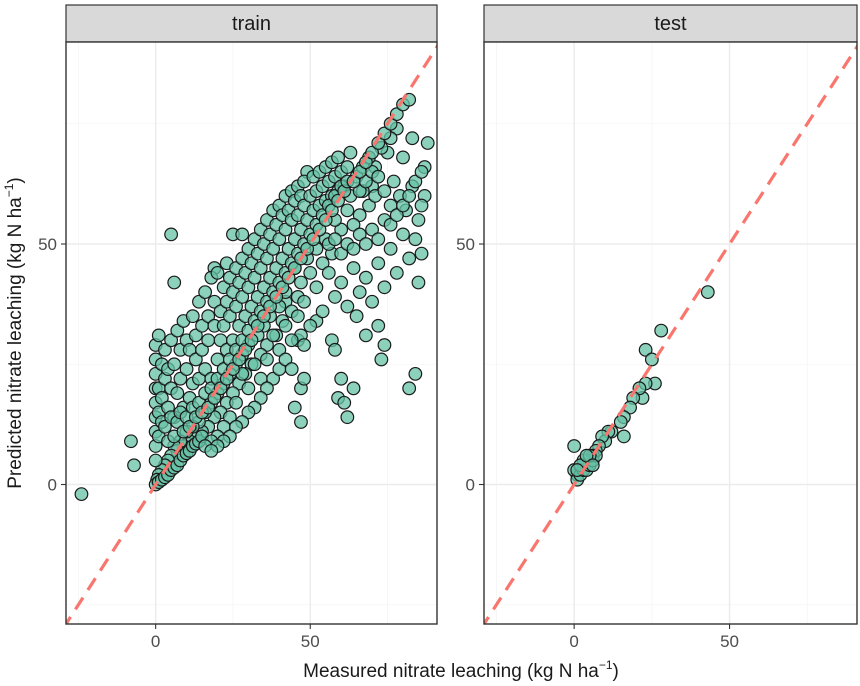 The image size is (860, 686). I want to click on x-axis-title: Measured nitrate leaching (kg N ha−1), so click(461, 670).